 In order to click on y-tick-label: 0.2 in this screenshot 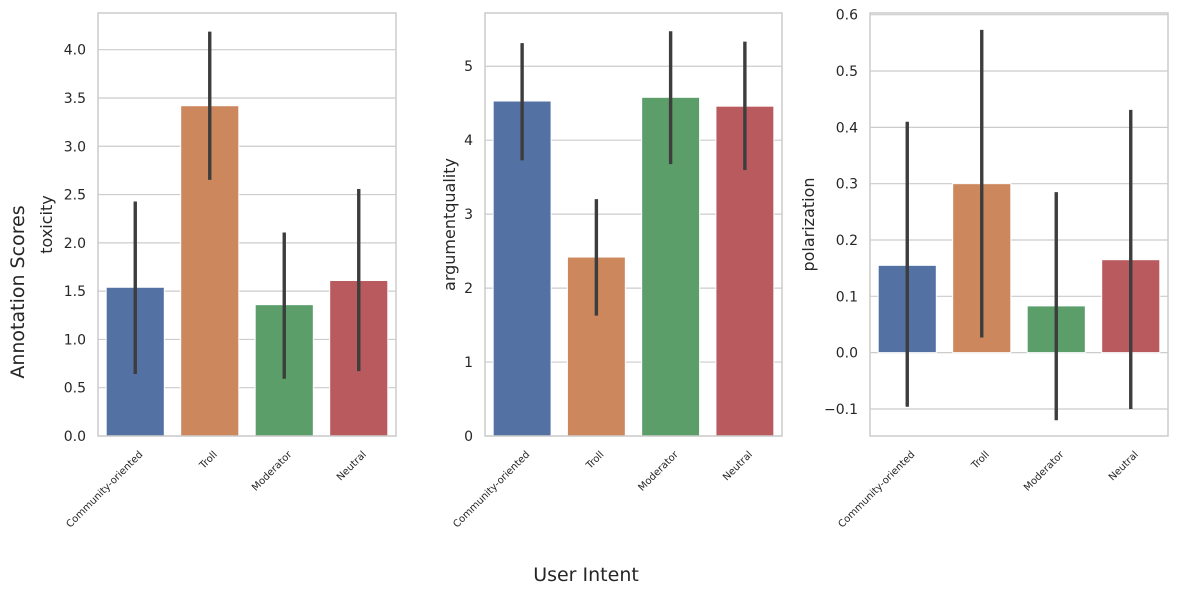, I will do `click(847, 241)`.